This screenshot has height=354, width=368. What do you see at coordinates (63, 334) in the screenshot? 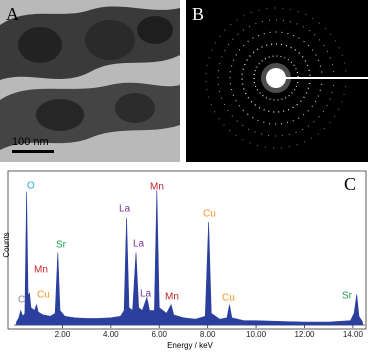
I see `x-tick-label: 2.00` at bounding box center [63, 334].